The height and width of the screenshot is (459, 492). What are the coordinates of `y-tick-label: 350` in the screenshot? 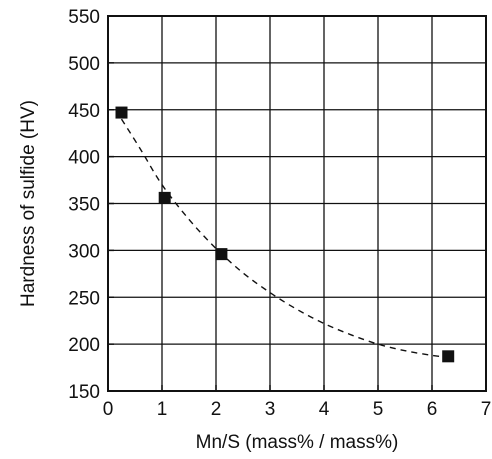 It's located at (84, 205).